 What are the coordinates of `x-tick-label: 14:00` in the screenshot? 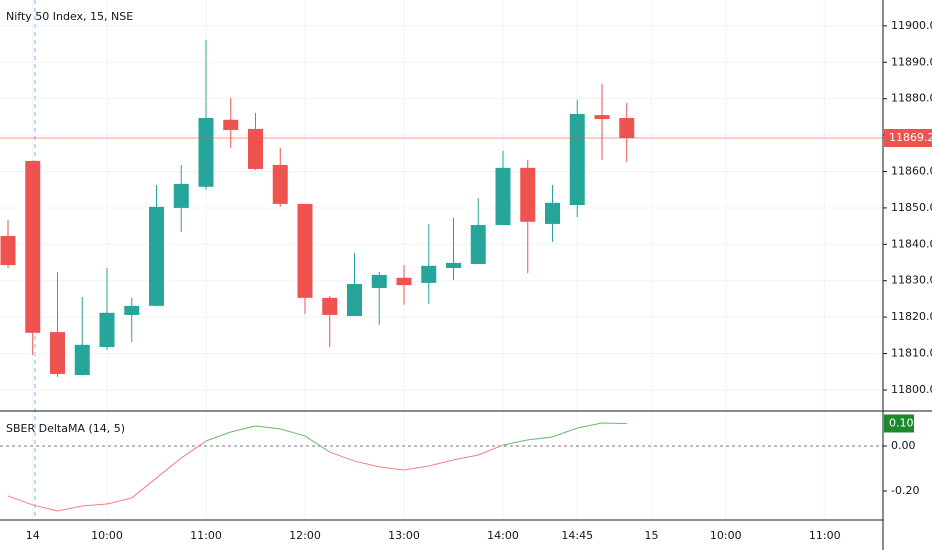 It's located at (503, 535).